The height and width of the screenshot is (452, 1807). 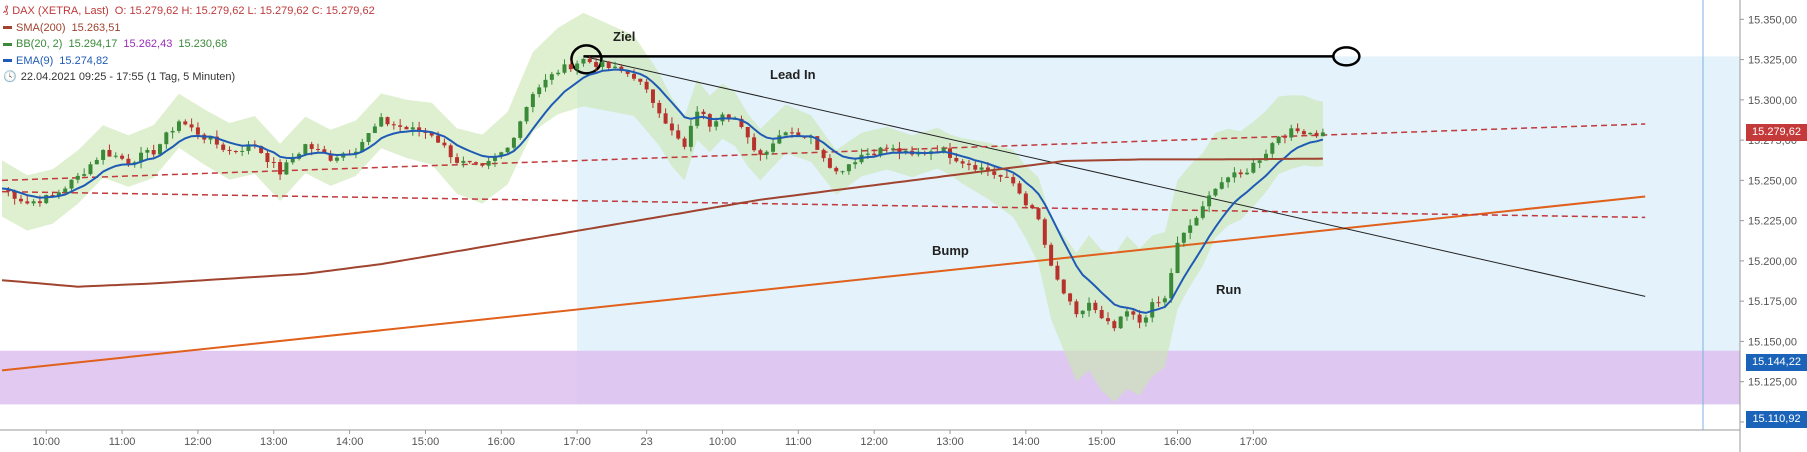 I want to click on legend-sma: SMA(200) 15.263,51, so click(x=189, y=28).